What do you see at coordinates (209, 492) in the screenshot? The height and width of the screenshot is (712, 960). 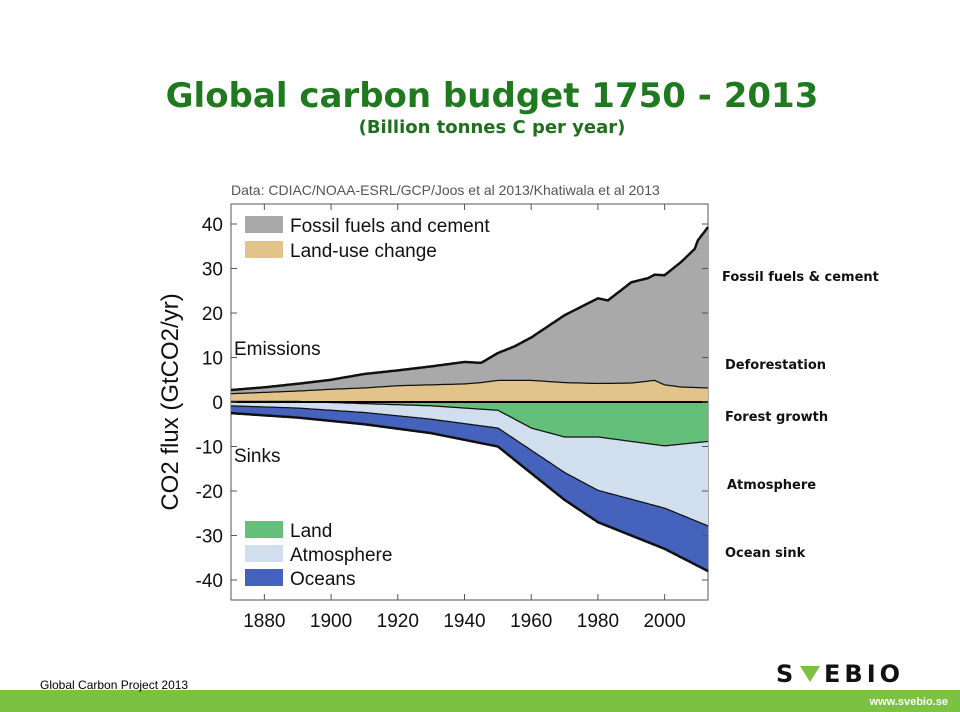 I see `y-tick-label-6: -20` at bounding box center [209, 492].